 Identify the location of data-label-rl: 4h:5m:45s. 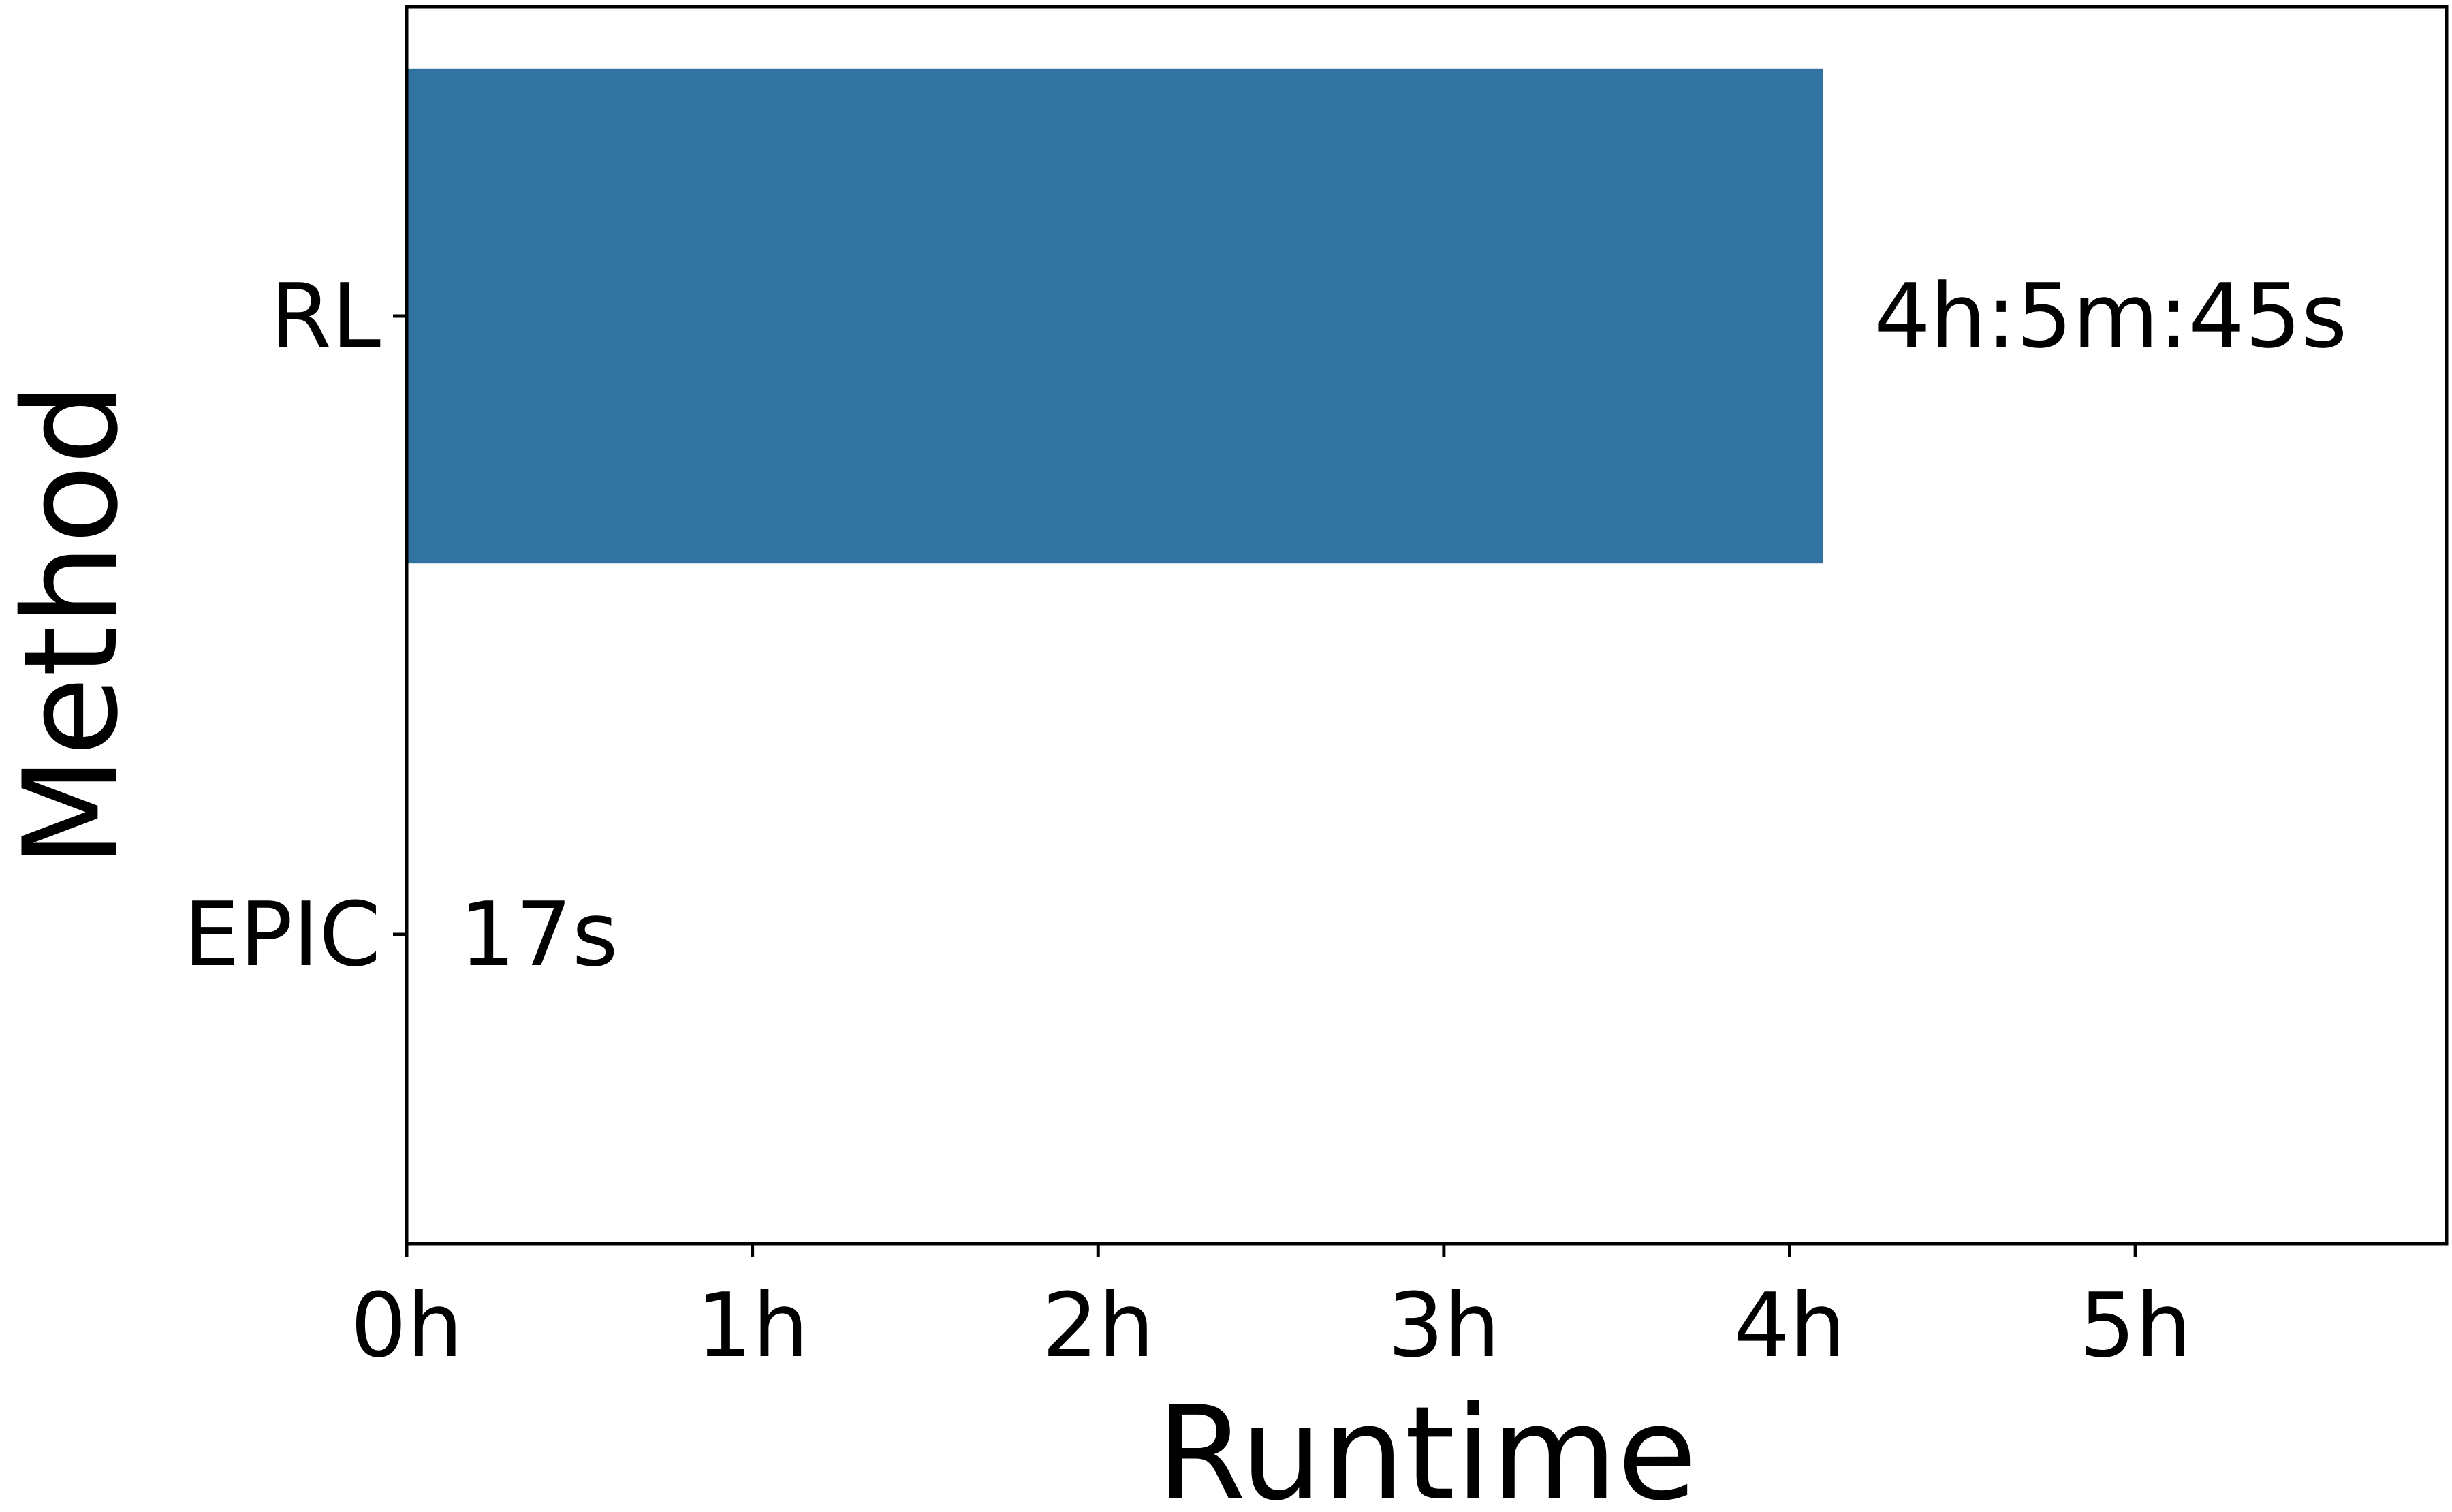
(2110, 316).